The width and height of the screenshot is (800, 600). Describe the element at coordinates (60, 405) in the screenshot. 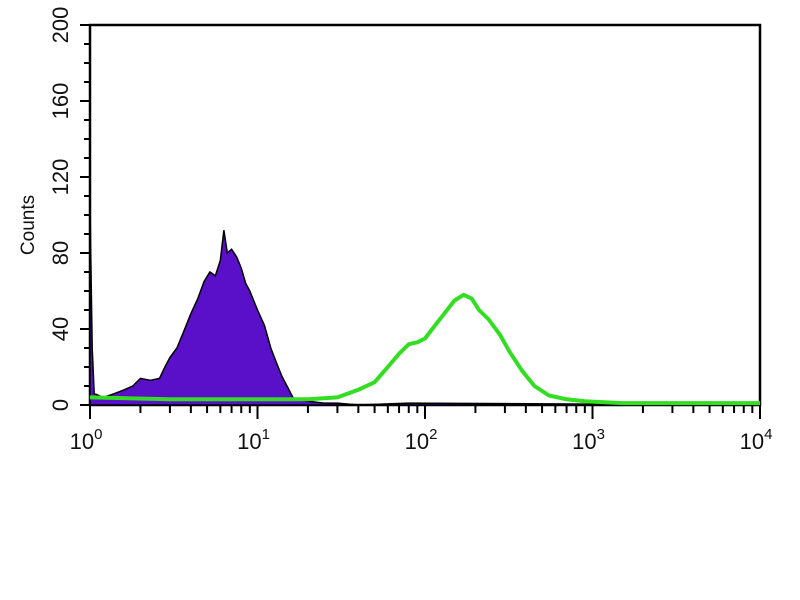

I see `y-tick-label: 0` at that location.